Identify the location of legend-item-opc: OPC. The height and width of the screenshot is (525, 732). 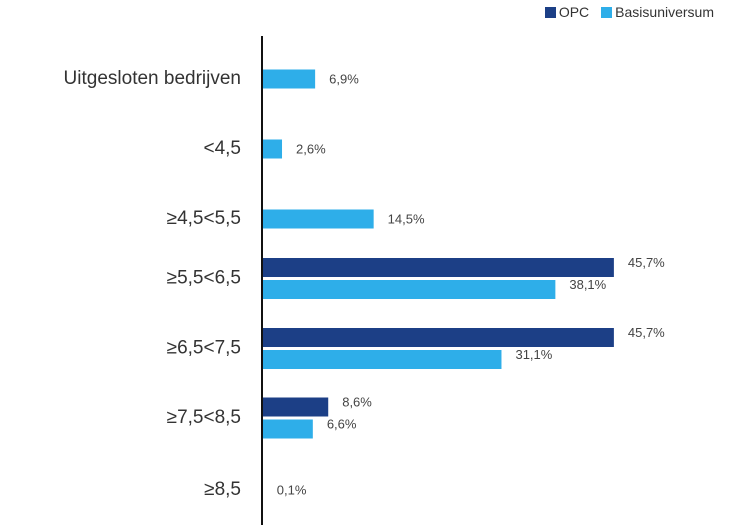
(567, 12).